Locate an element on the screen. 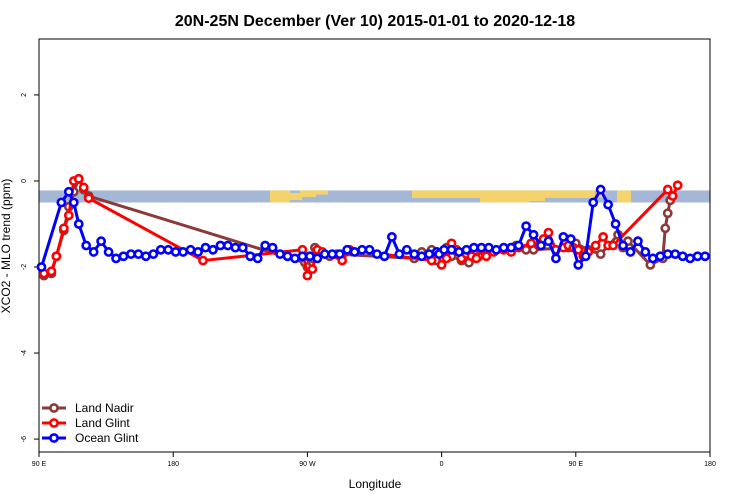  legend-item: Land Glint is located at coordinates (86, 423).